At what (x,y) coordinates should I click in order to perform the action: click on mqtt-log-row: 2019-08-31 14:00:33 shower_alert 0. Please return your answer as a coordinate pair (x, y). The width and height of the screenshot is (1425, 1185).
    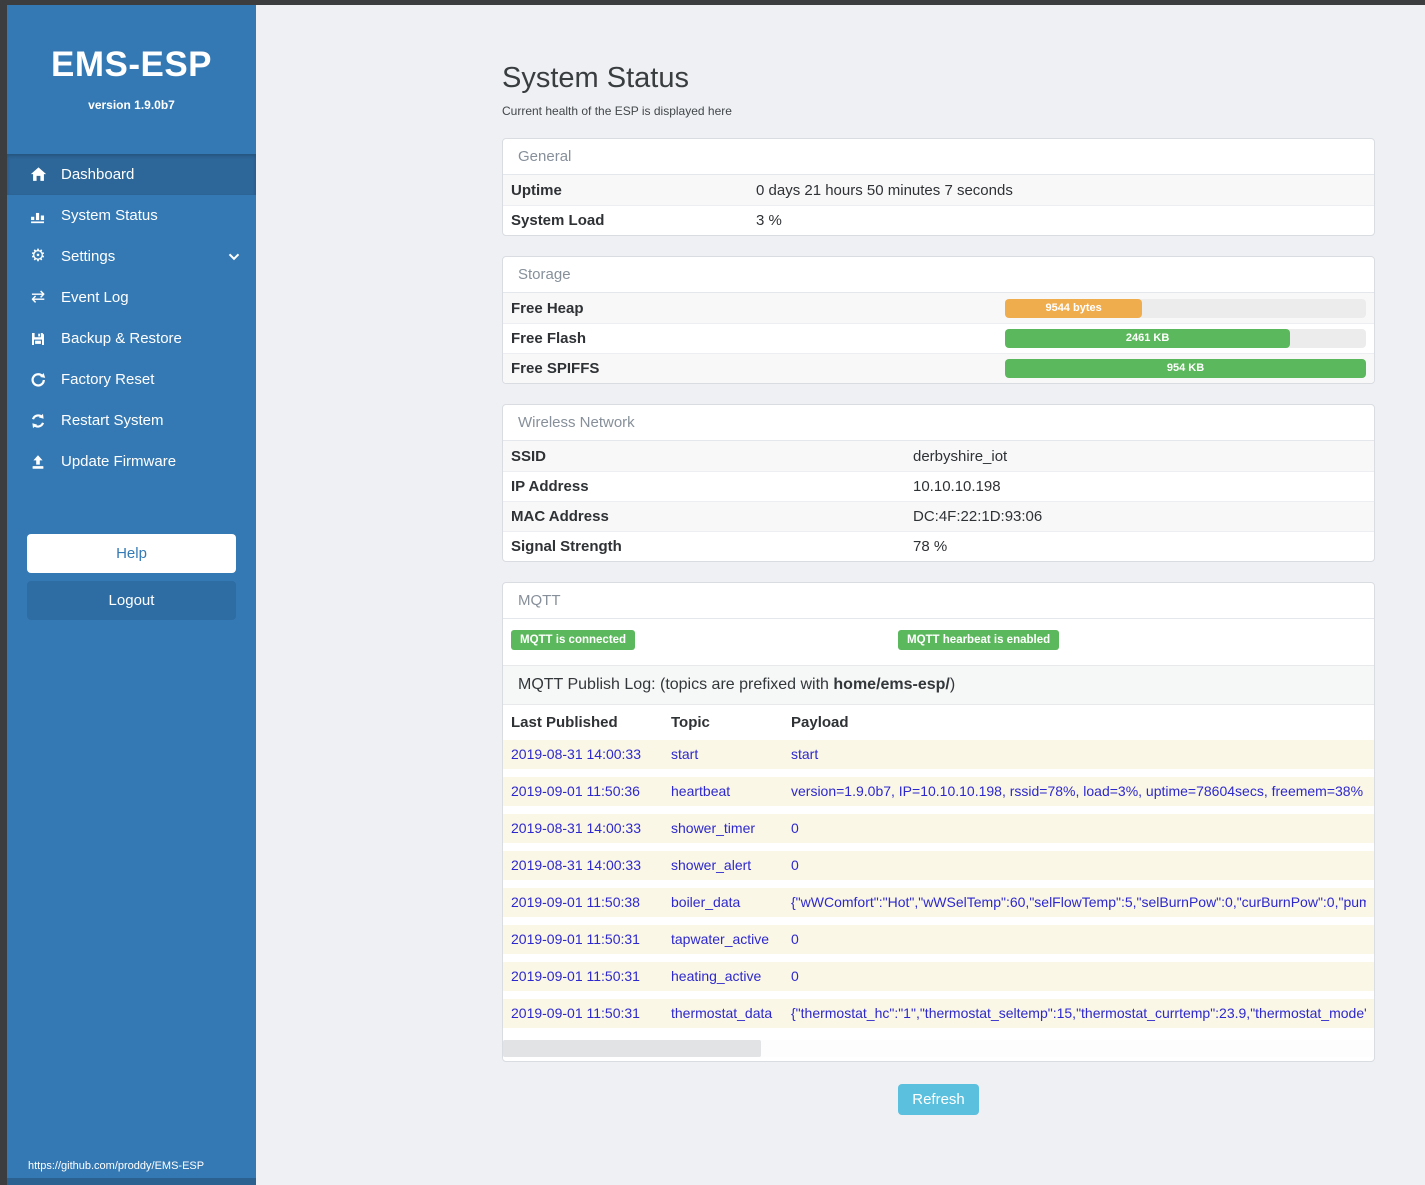
    Looking at the image, I should click on (938, 865).